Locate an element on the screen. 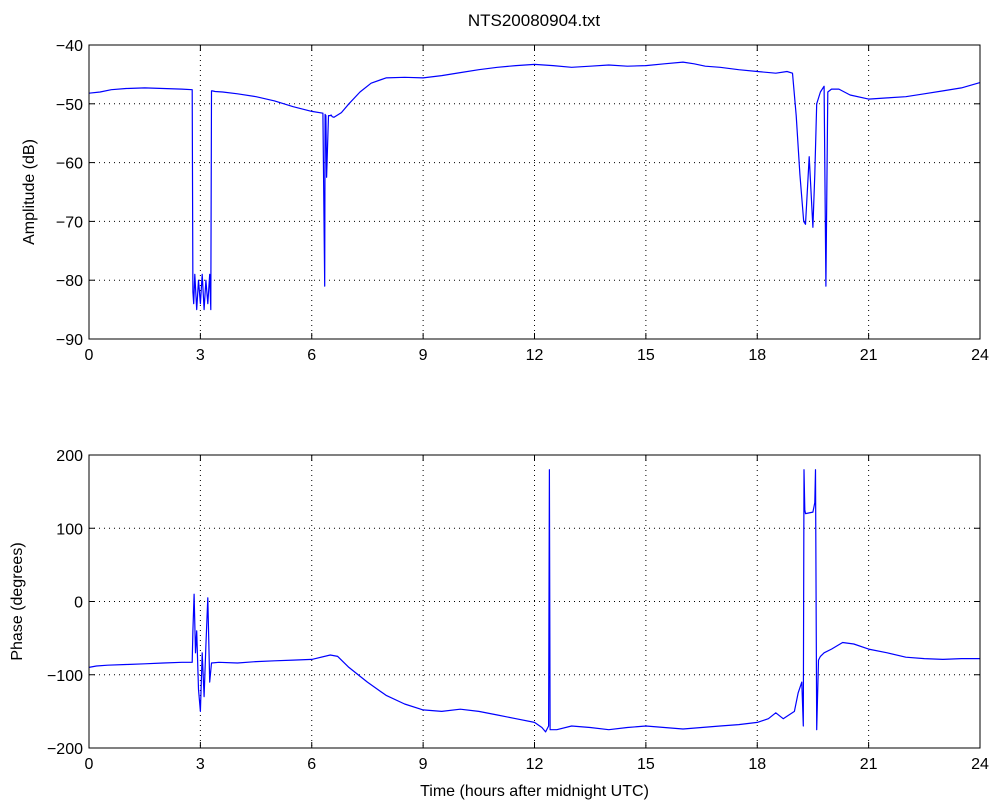 This screenshot has width=998, height=811. y-axis-label: Amplitude (dB) is located at coordinates (29, 192).